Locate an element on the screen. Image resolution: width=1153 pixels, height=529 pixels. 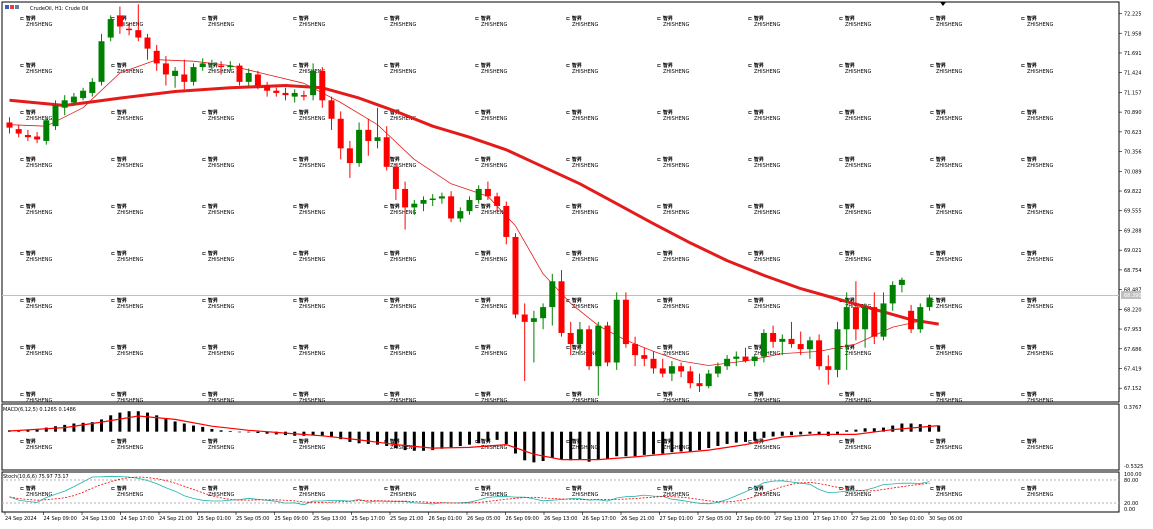
chart-shift-marker is located at coordinates (943, 4).